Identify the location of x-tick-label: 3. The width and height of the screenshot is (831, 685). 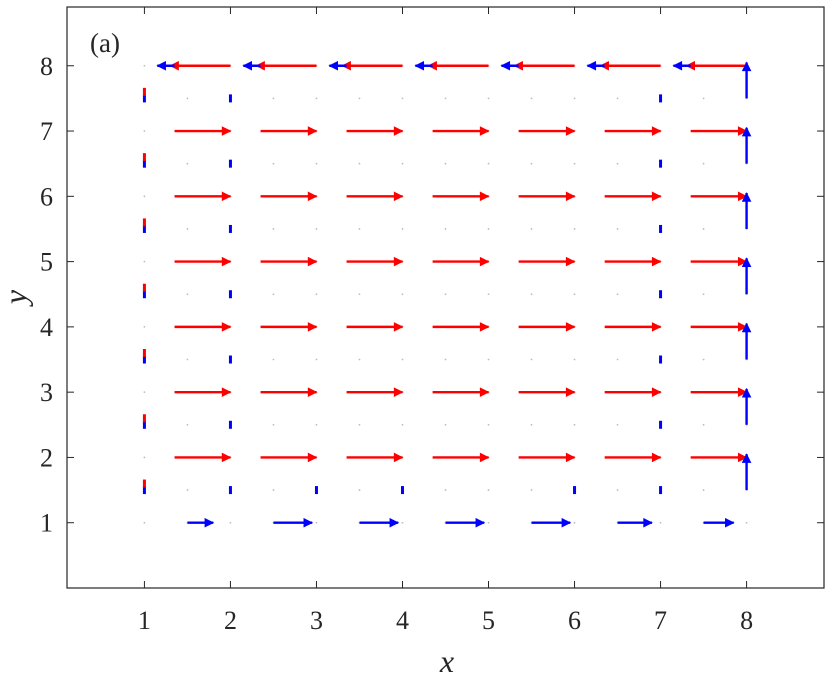
(316, 620).